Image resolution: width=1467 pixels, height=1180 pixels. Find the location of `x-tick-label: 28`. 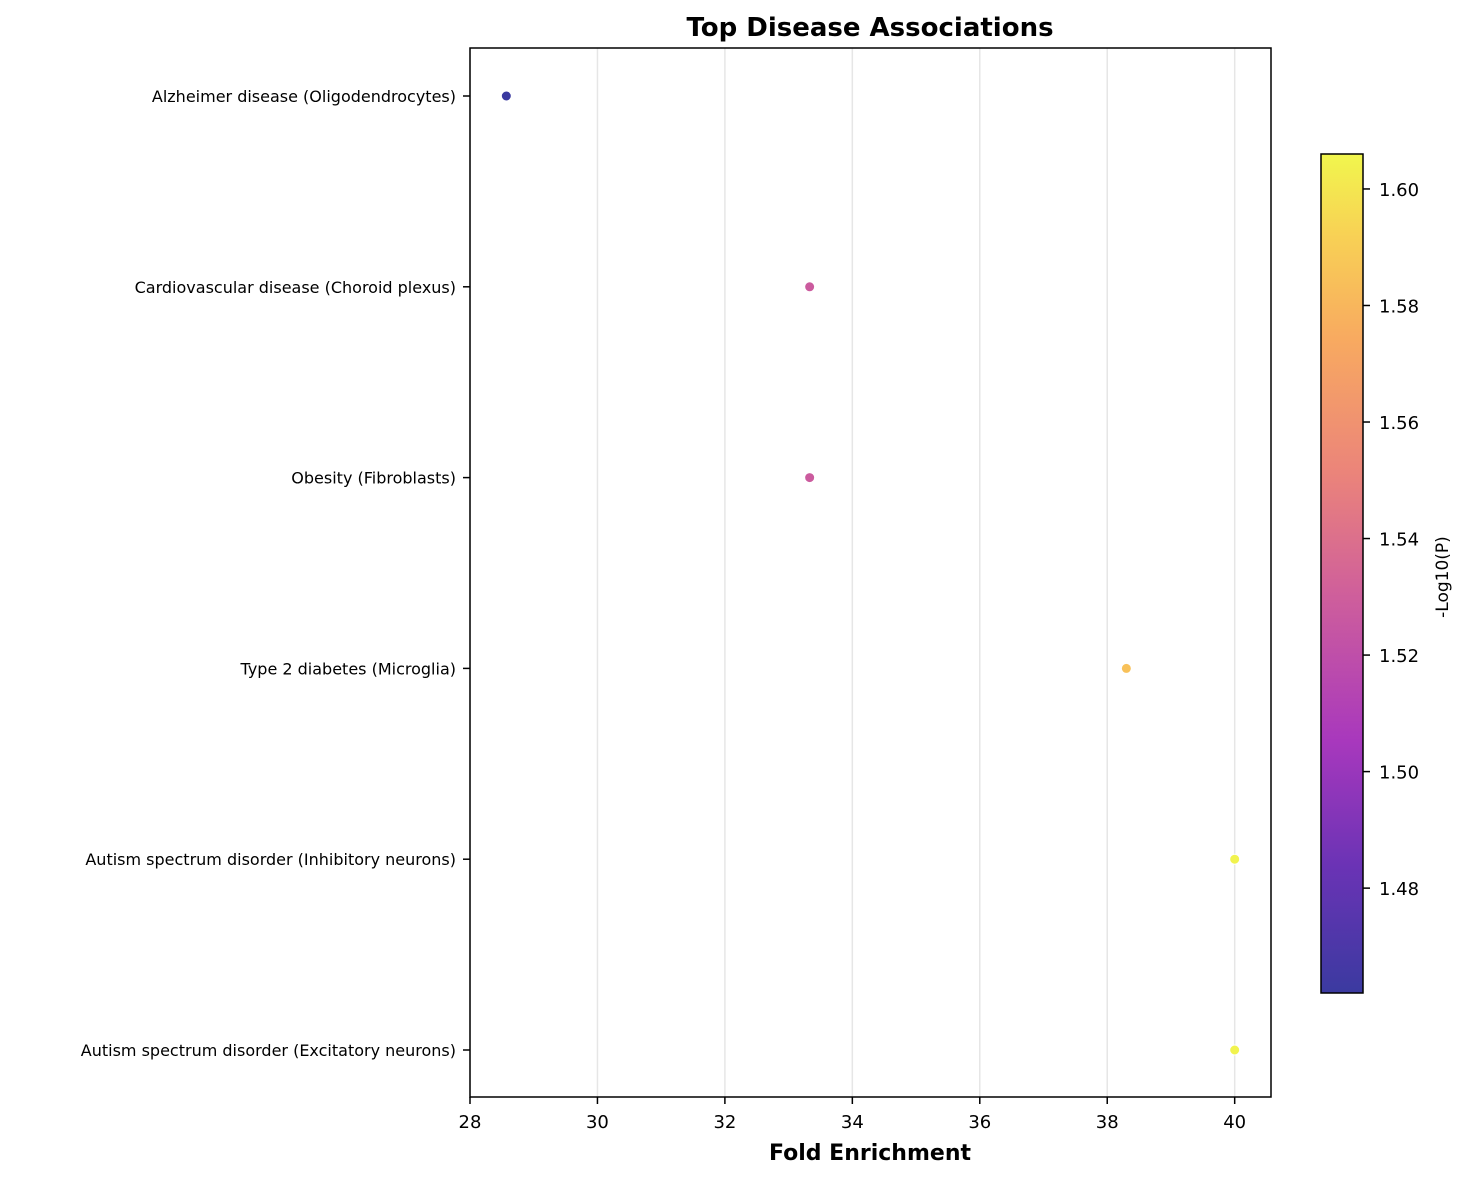

x-tick-label: 28 is located at coordinates (470, 1122).